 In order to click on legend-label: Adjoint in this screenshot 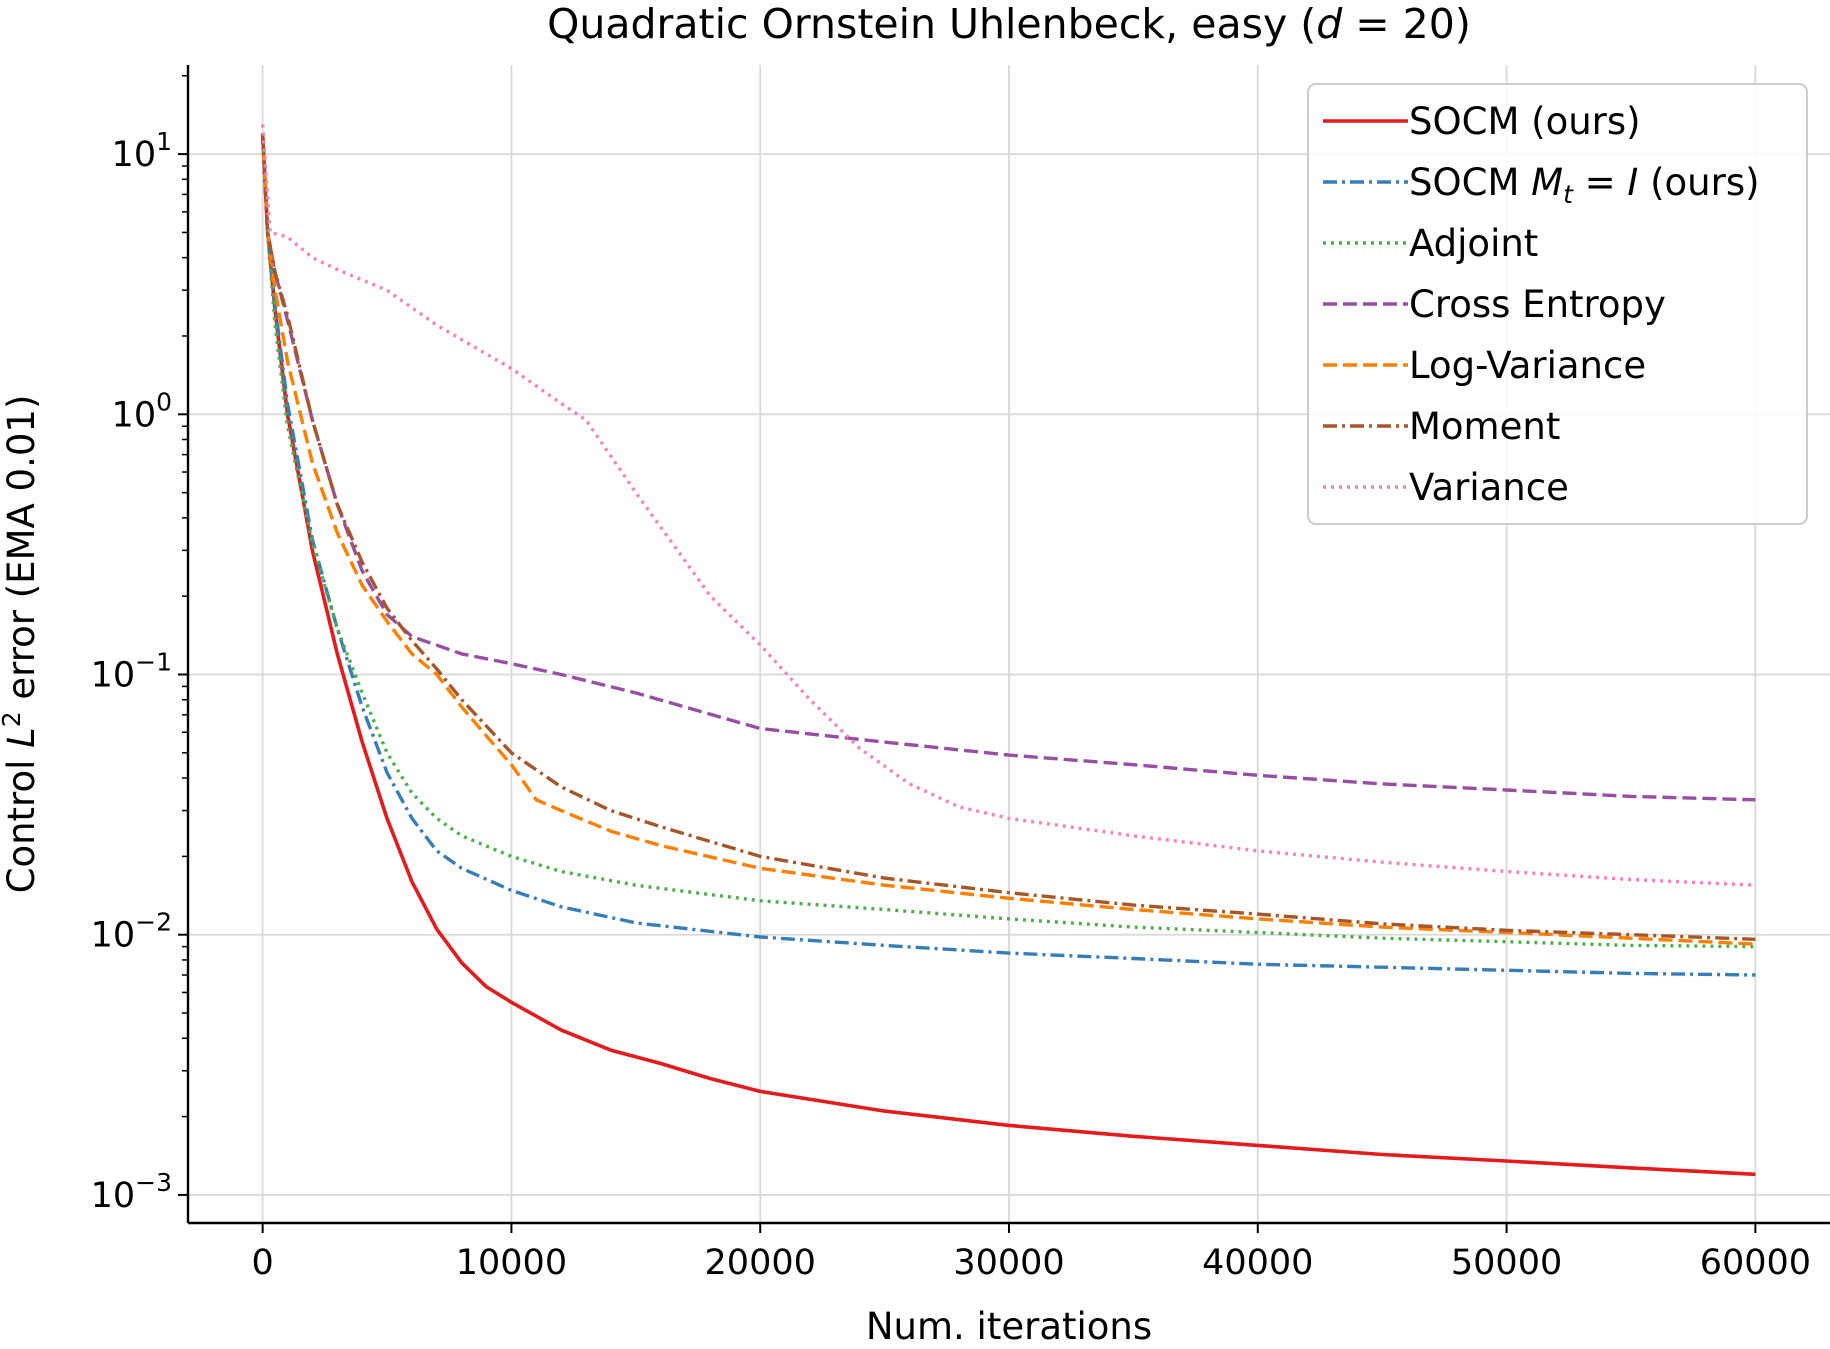, I will do `click(1473, 243)`.